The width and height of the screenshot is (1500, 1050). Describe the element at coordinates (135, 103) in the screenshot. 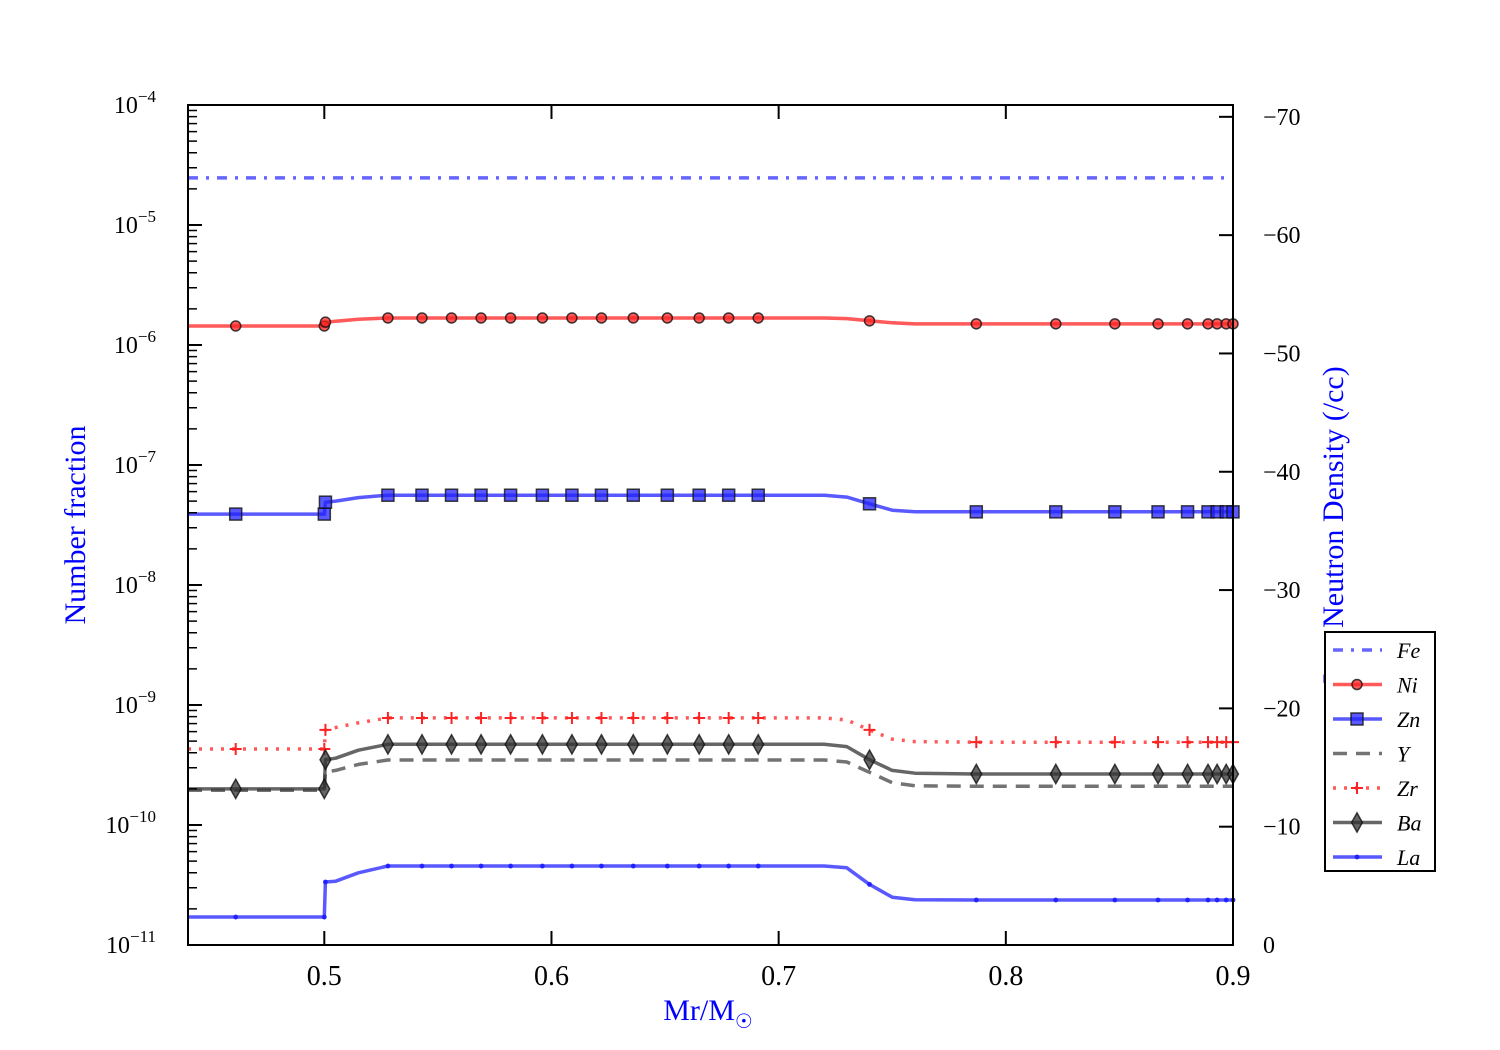

I see `y-tick-label: 10⁻⁴` at that location.